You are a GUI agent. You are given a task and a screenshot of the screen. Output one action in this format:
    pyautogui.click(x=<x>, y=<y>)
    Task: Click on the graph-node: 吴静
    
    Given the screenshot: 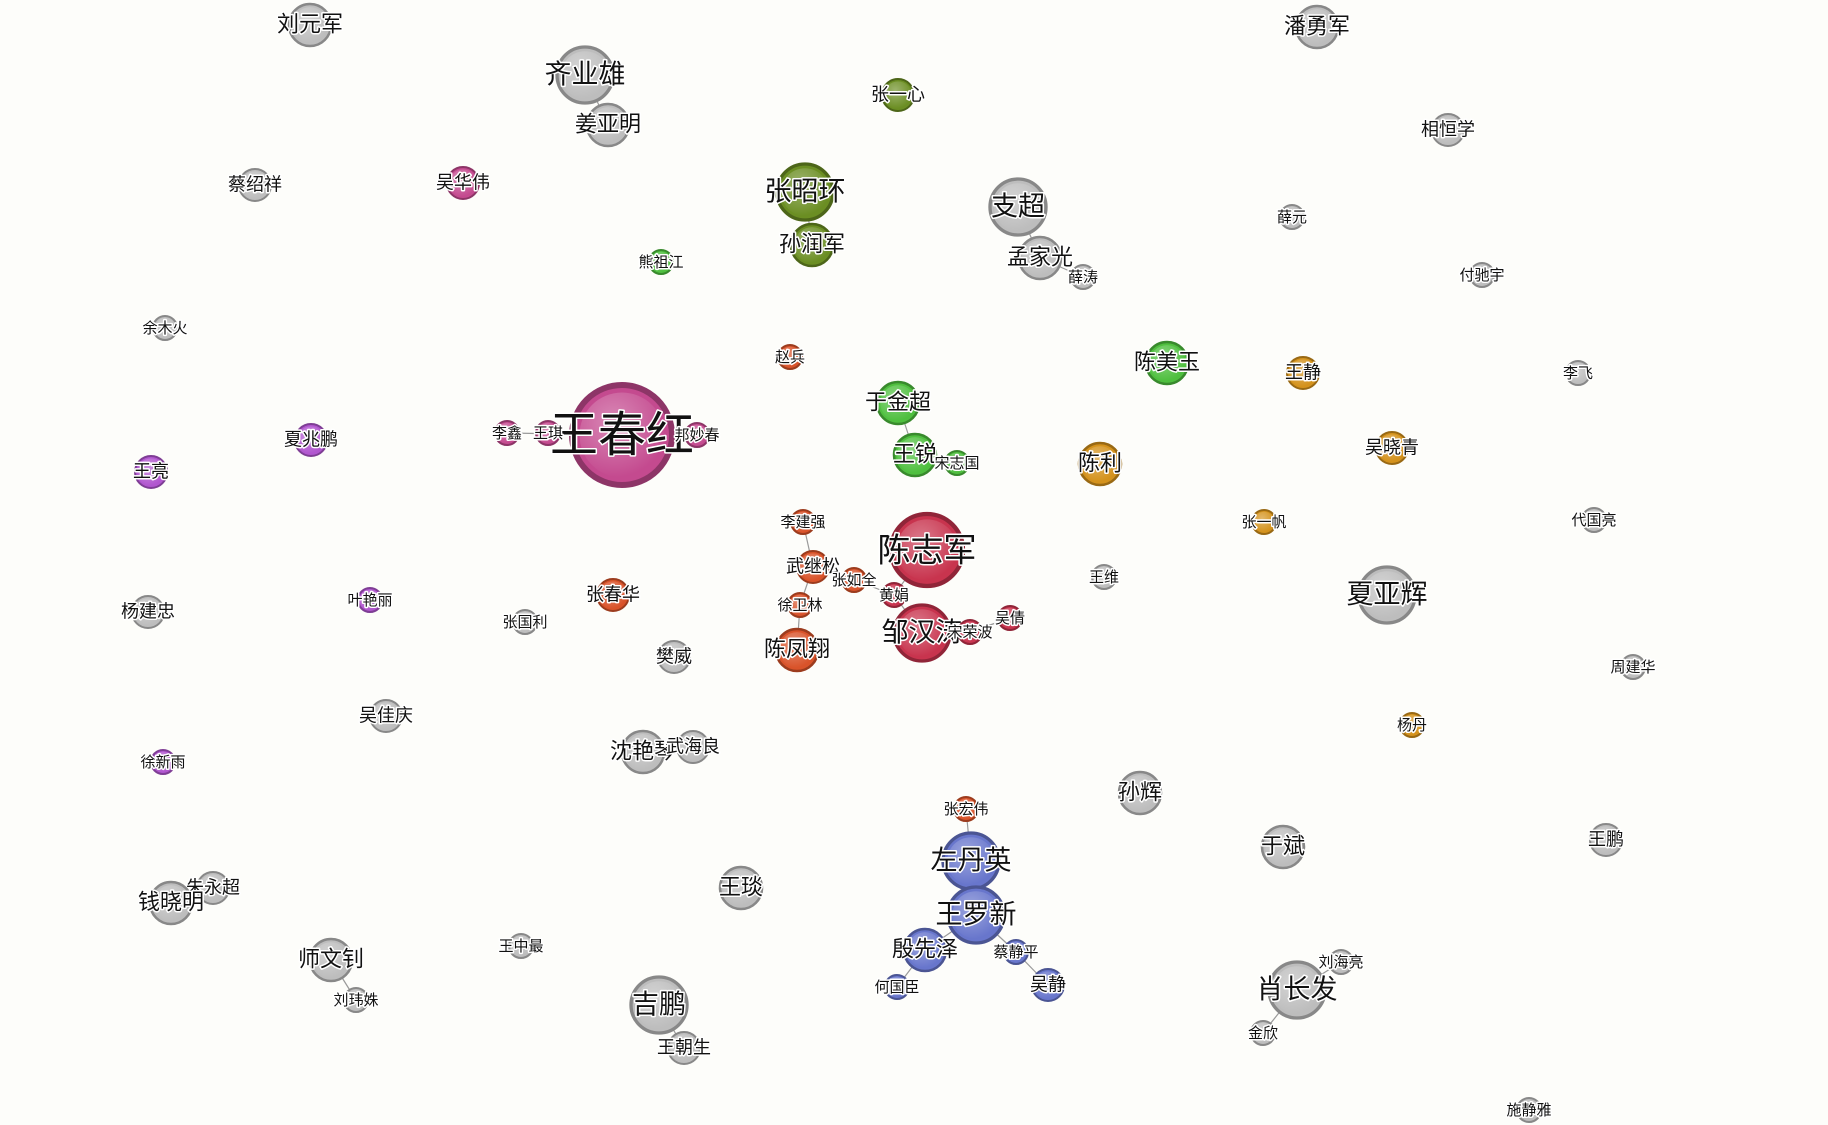 What is the action you would take?
    pyautogui.click(x=1048, y=985)
    